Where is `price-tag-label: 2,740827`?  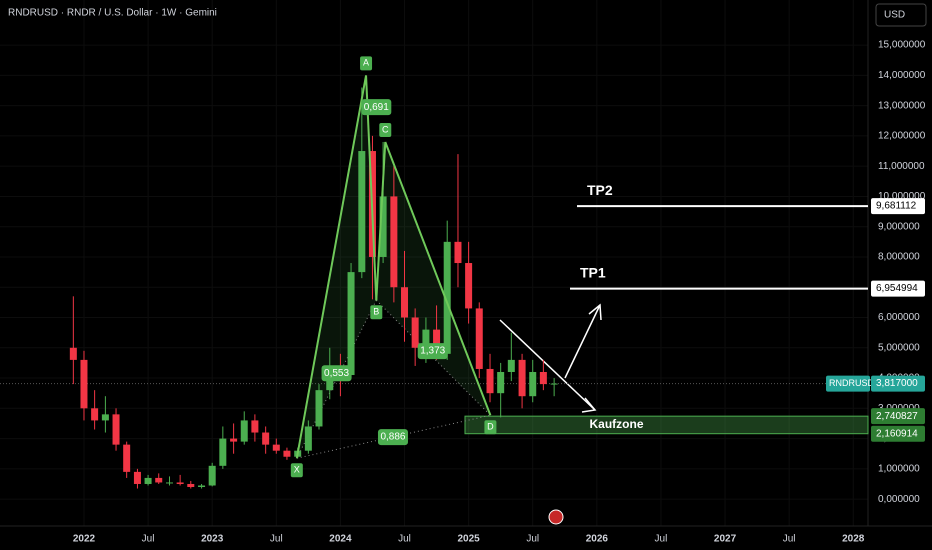
price-tag-label: 2,740827 is located at coordinates (897, 416).